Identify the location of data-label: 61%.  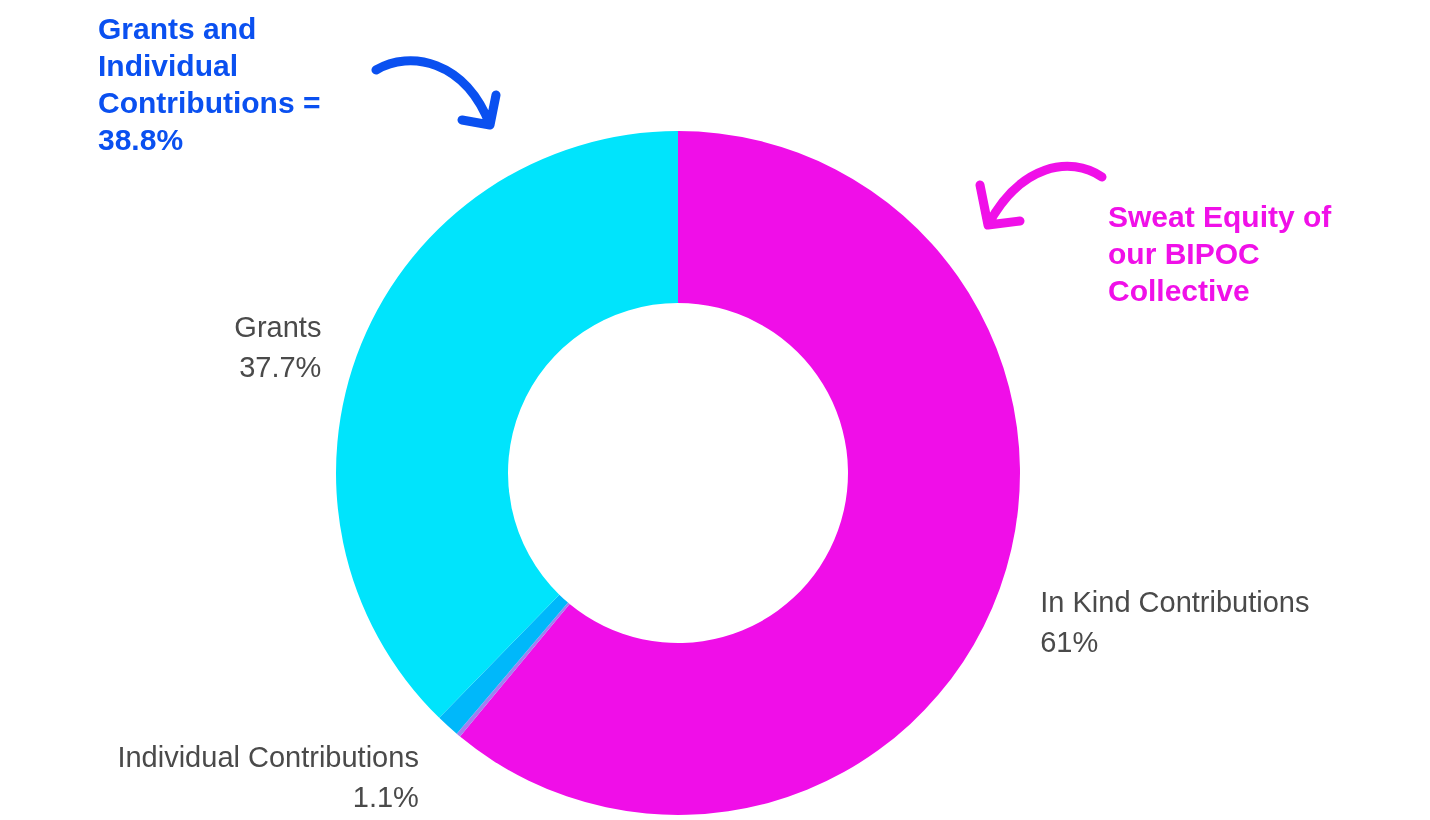
(1069, 642).